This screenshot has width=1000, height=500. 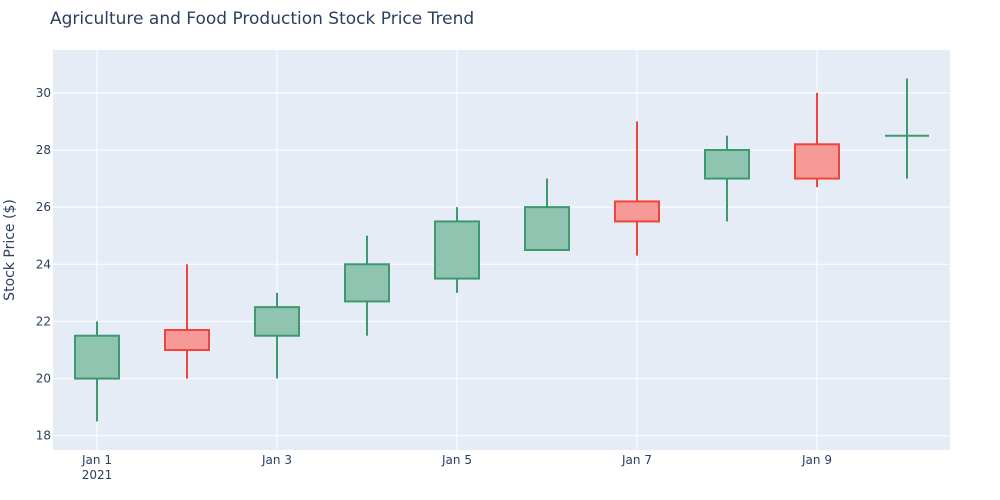 I want to click on x-tick-label: Jan 7, so click(x=636, y=460).